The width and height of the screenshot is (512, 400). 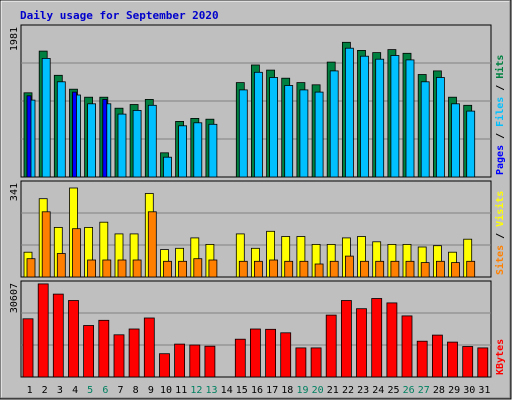 What do you see at coordinates (378, 390) in the screenshot?
I see `xtick-label-day-24: 24` at bounding box center [378, 390].